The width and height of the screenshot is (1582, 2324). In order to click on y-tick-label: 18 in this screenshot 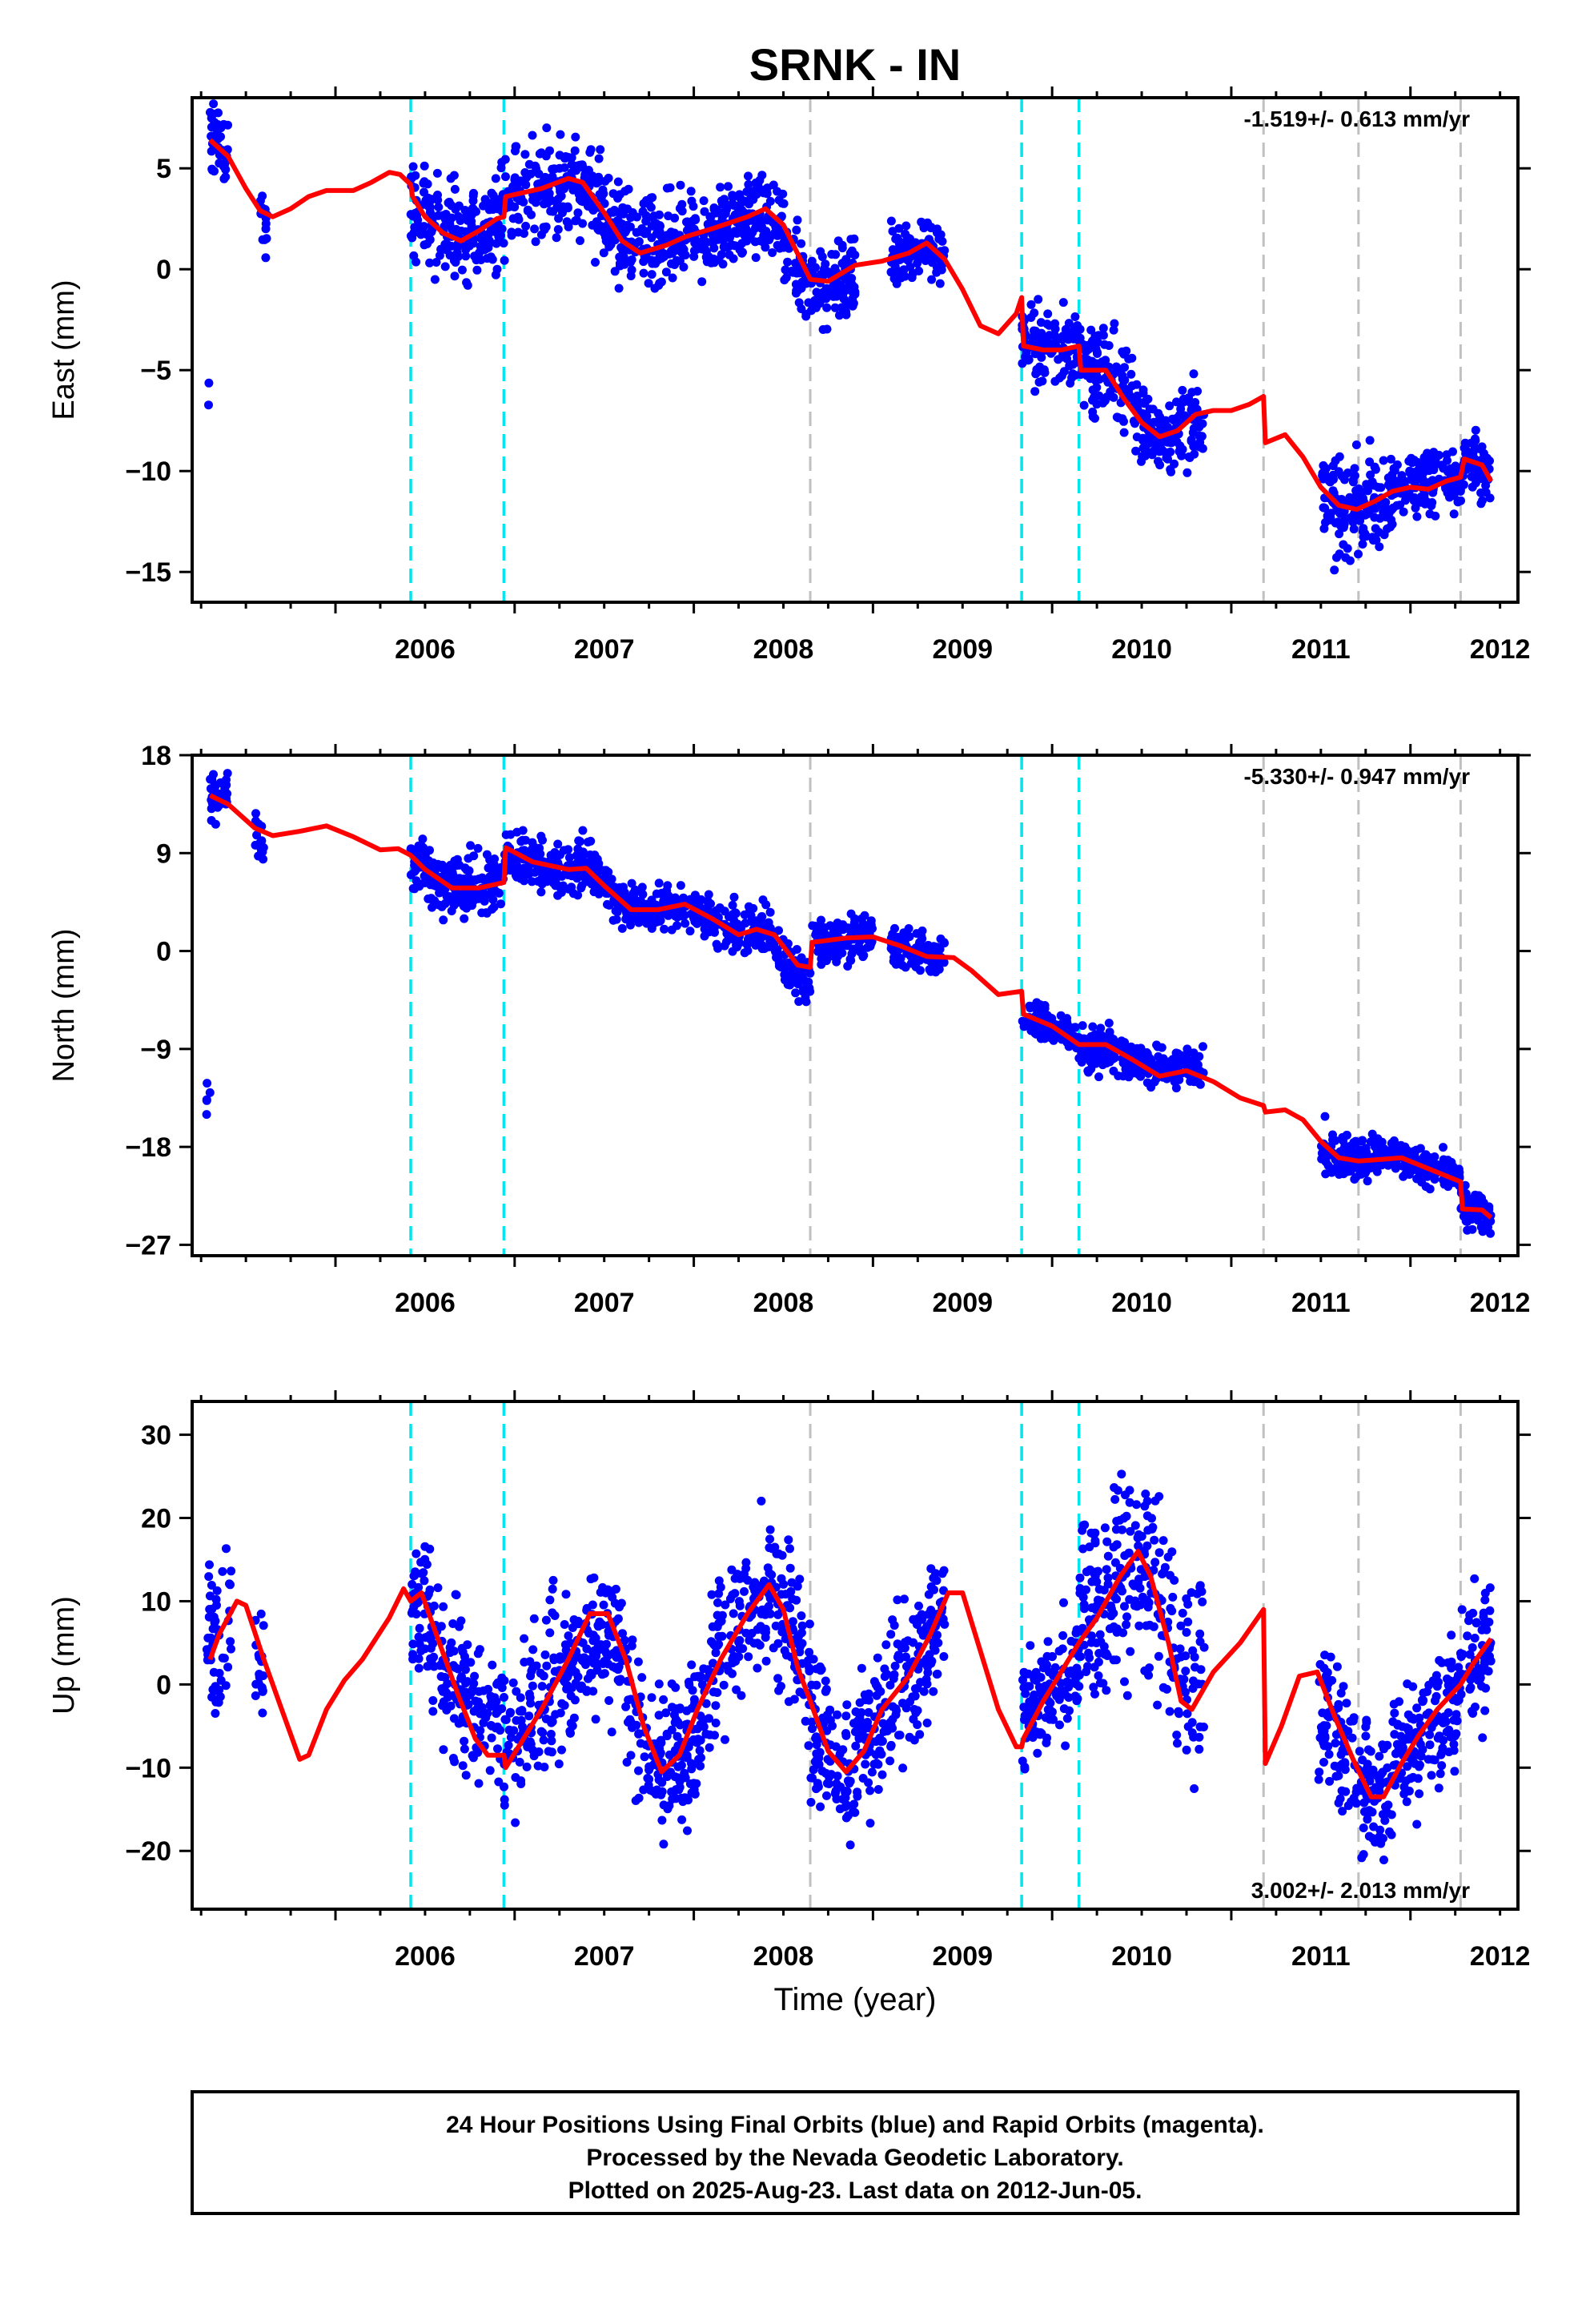, I will do `click(156, 756)`.